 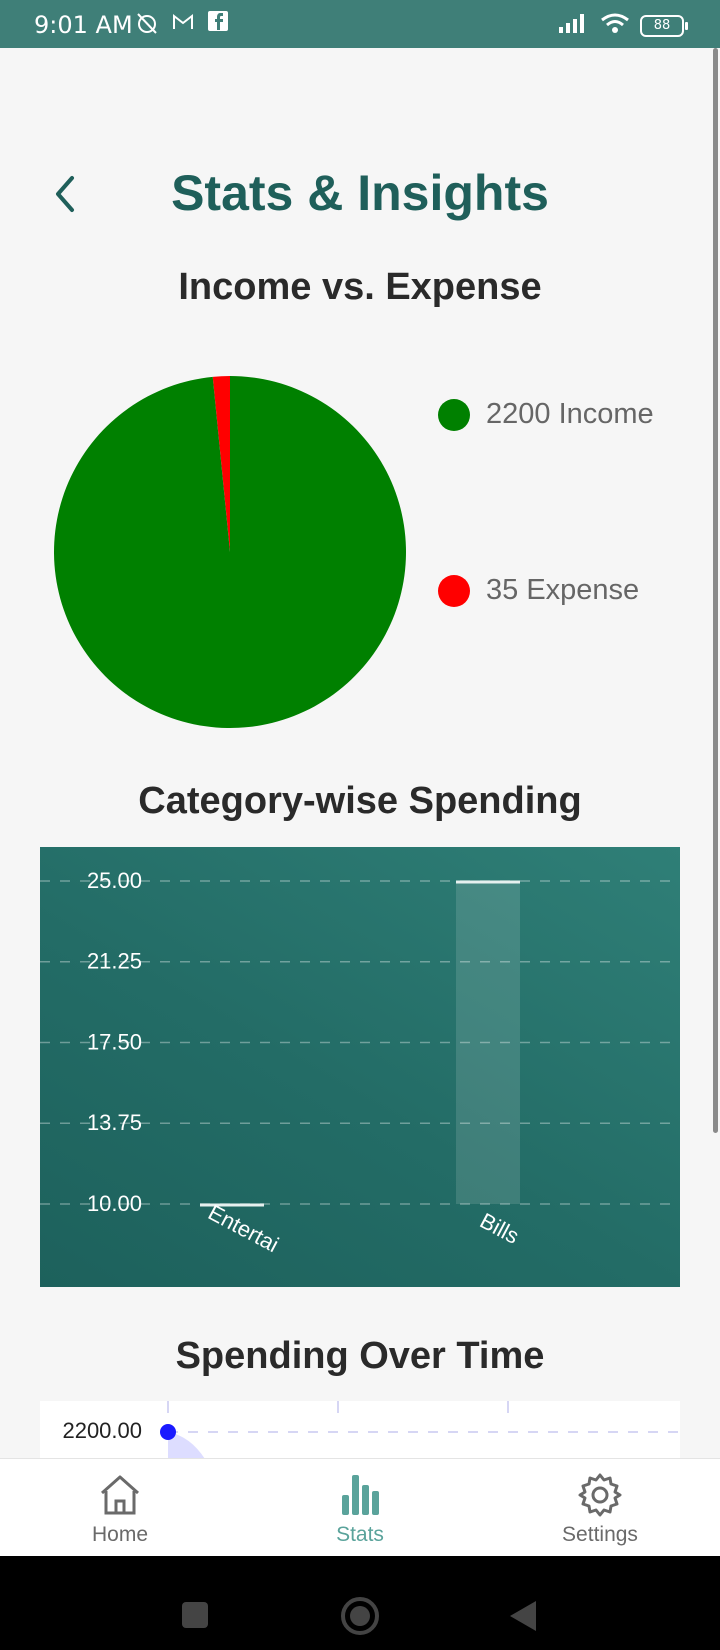 I want to click on line-area, so click(x=186, y=1445).